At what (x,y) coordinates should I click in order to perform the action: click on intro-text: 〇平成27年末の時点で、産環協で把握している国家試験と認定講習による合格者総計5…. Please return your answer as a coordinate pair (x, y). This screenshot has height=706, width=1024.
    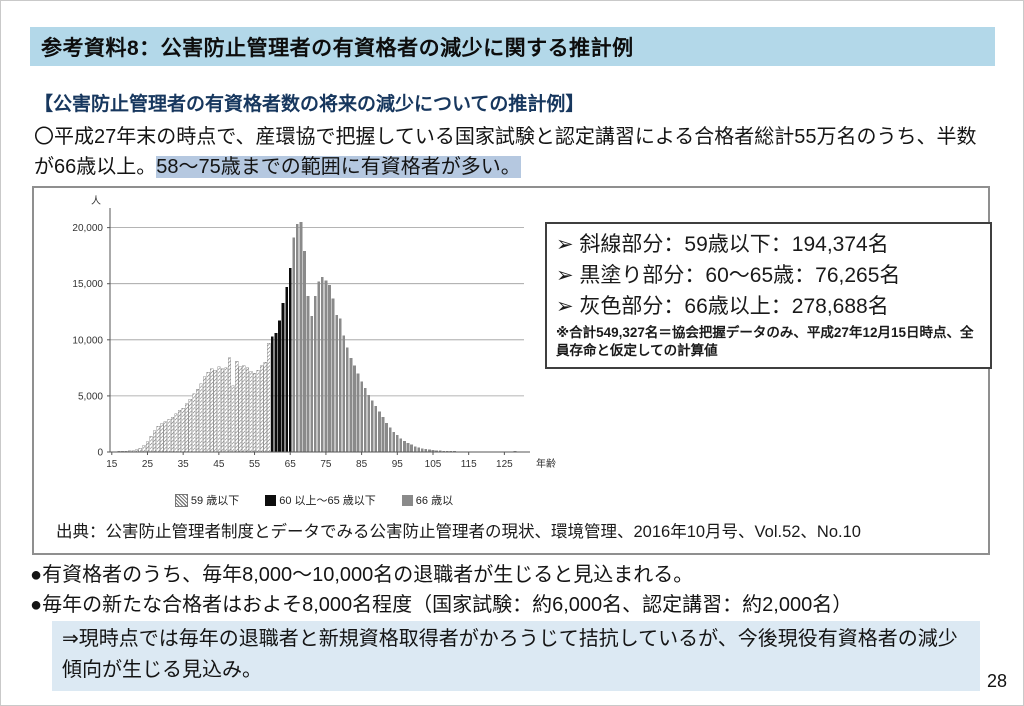
    Looking at the image, I should click on (505, 152).